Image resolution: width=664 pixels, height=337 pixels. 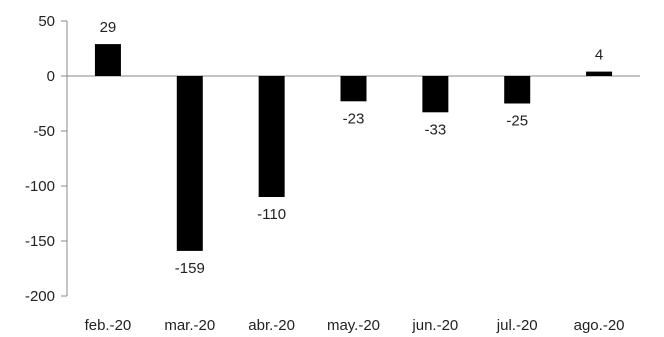 I want to click on y-tick-label: -100, so click(x=40, y=186).